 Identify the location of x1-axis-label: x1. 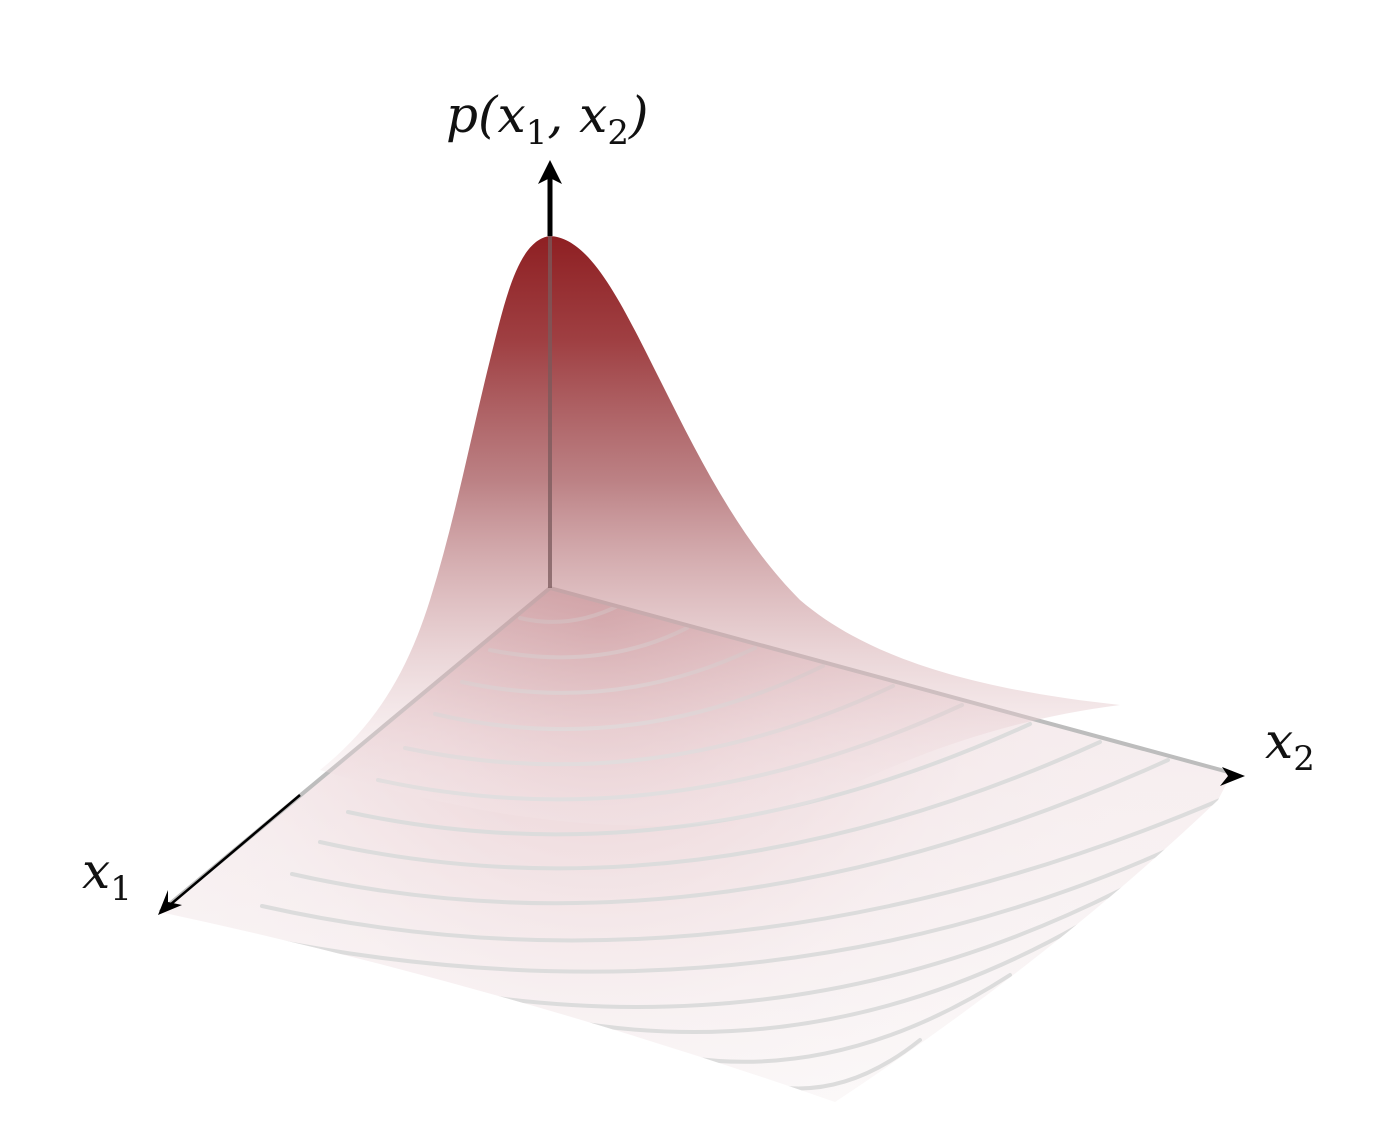
(107, 875).